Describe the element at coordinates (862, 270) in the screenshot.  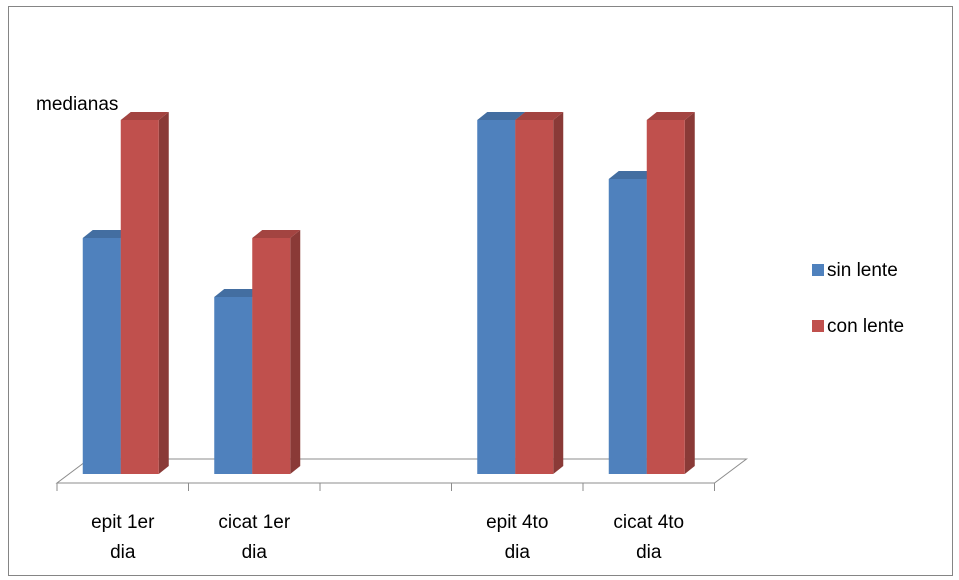
I see `legend-label: sin lente` at that location.